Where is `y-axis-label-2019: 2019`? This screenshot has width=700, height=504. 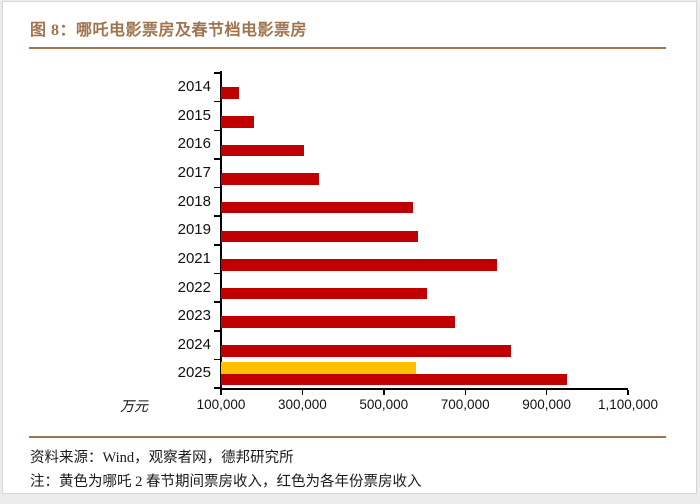
y-axis-label-2019: 2019 is located at coordinates (194, 230).